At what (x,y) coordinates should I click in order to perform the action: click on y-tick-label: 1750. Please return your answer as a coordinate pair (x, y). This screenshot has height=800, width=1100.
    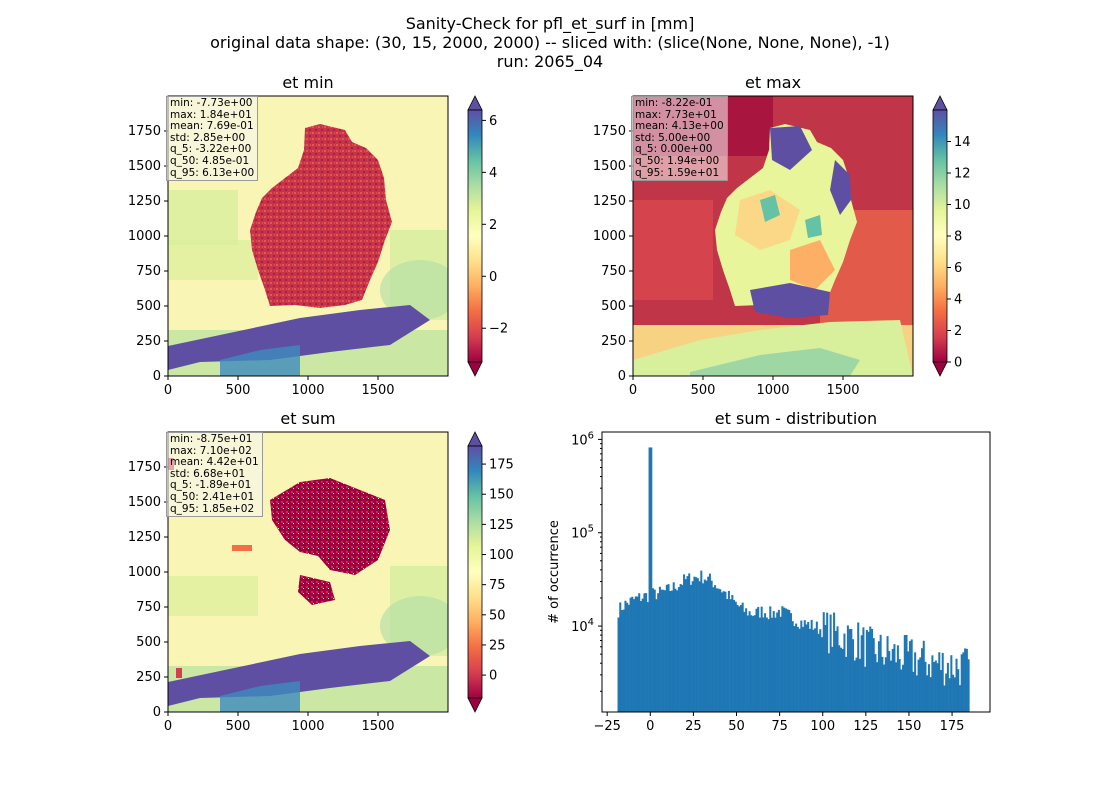
    Looking at the image, I should click on (144, 131).